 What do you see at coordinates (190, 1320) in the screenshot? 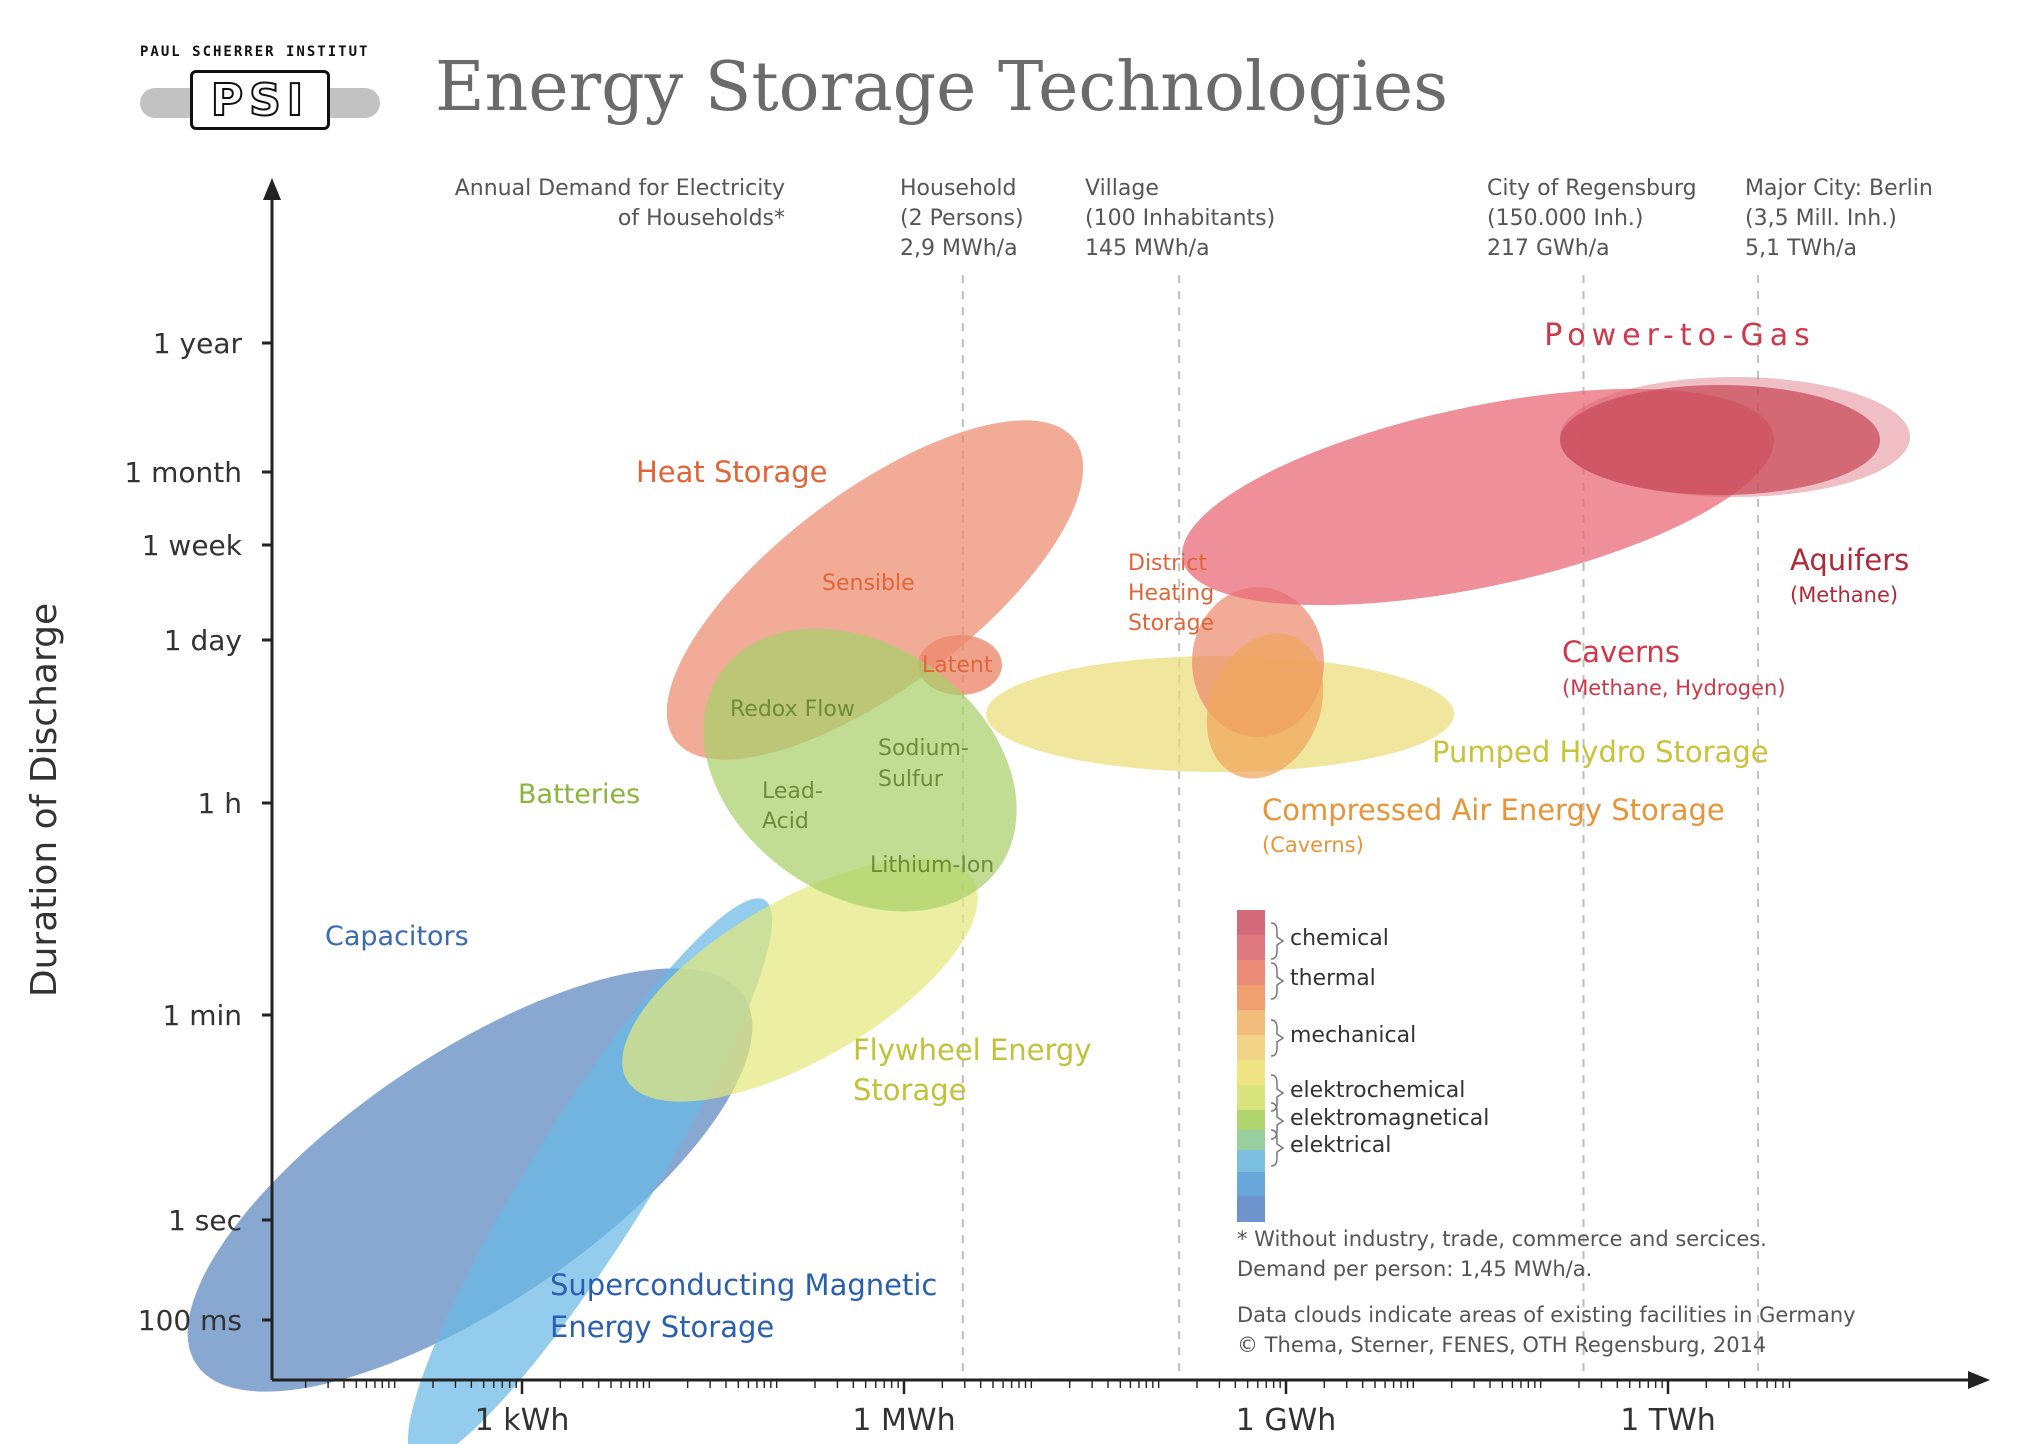
I see `y-tick-label: 100 ms` at bounding box center [190, 1320].